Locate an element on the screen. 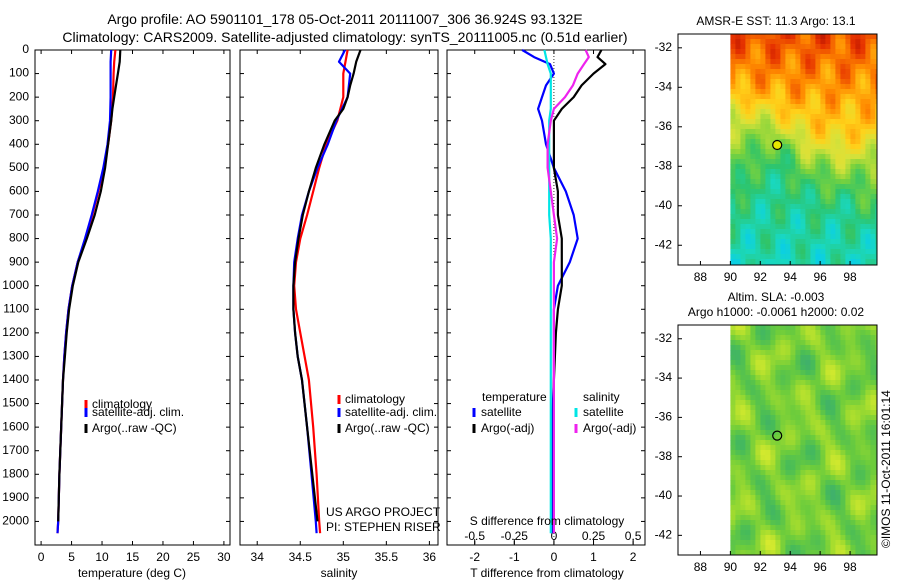 Image resolution: width=900 pixels, height=580 pixels. s-difference-label: S difference from climatology is located at coordinates (547, 521).